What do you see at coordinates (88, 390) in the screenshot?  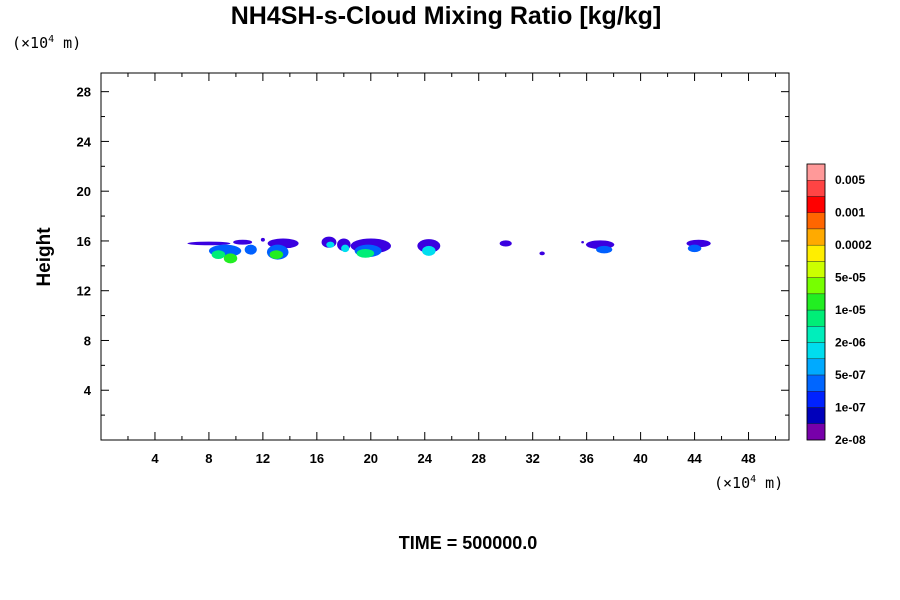 I see `y-tick-label: 4` at bounding box center [88, 390].